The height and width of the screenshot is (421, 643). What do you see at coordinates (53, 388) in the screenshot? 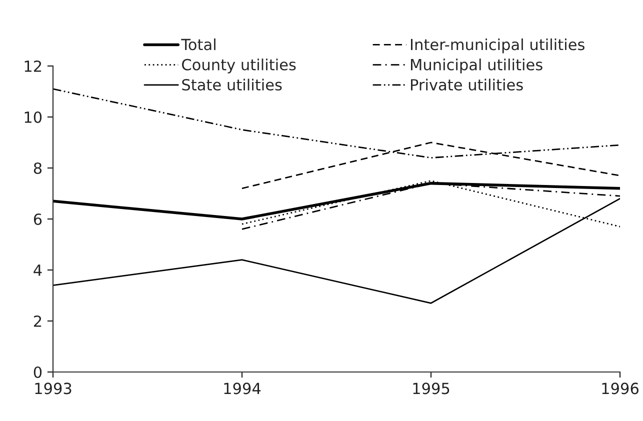
I see `x-tick-label: 1993` at bounding box center [53, 388].